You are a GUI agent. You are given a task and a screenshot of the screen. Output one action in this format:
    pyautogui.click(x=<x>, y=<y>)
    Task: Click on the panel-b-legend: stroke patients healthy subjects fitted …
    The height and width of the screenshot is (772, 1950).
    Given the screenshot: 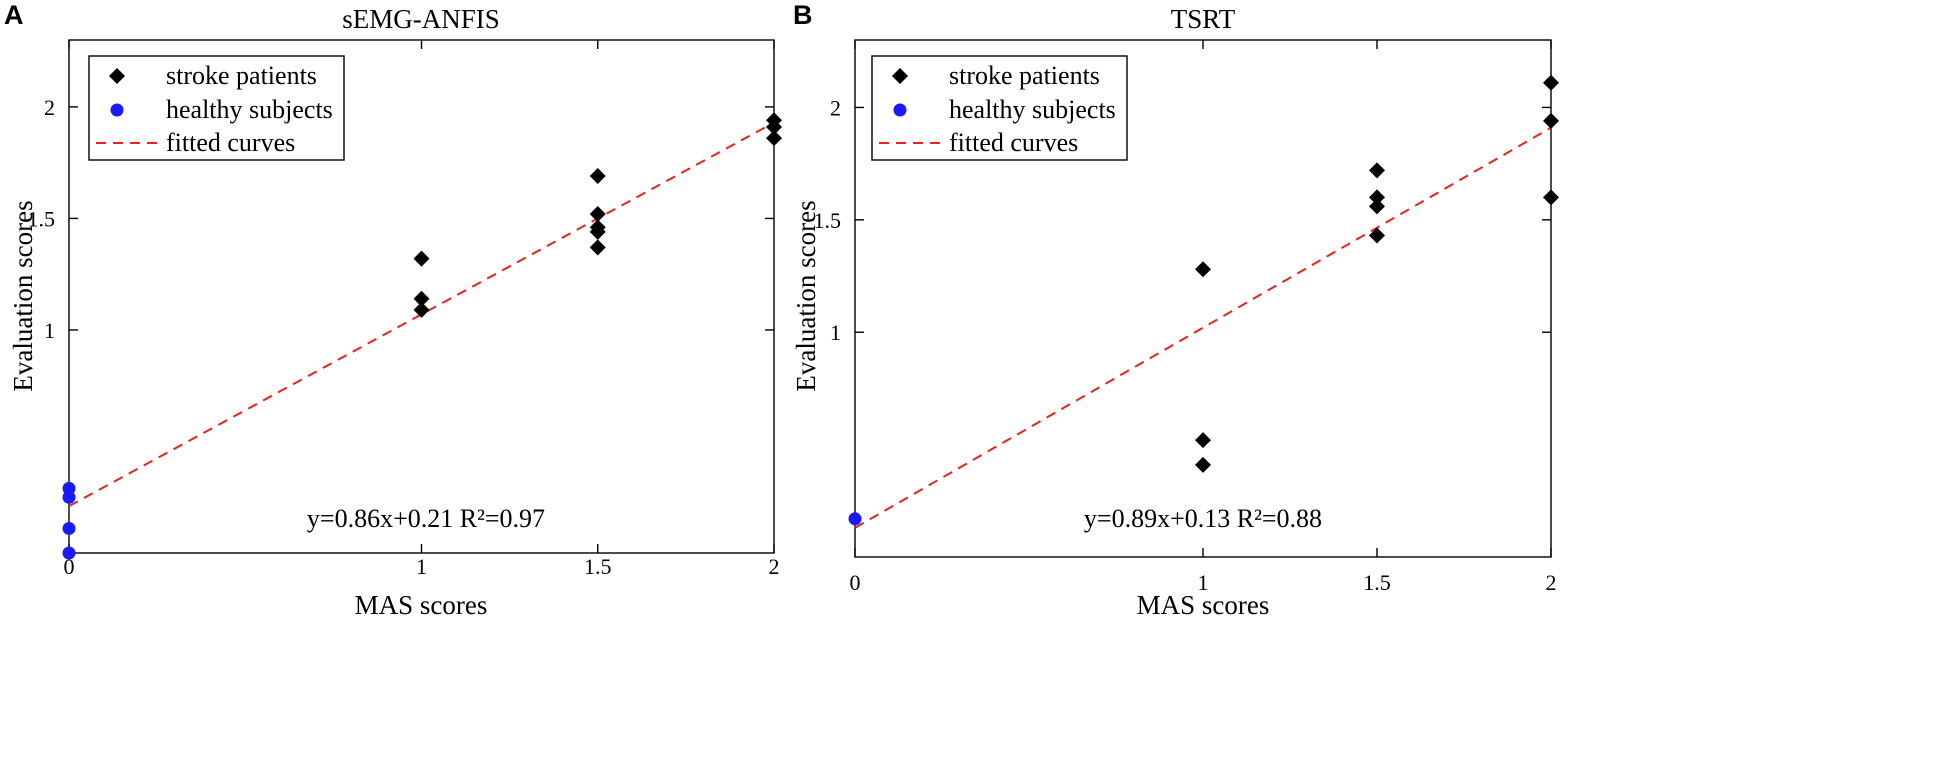 What is the action you would take?
    pyautogui.click(x=999, y=108)
    